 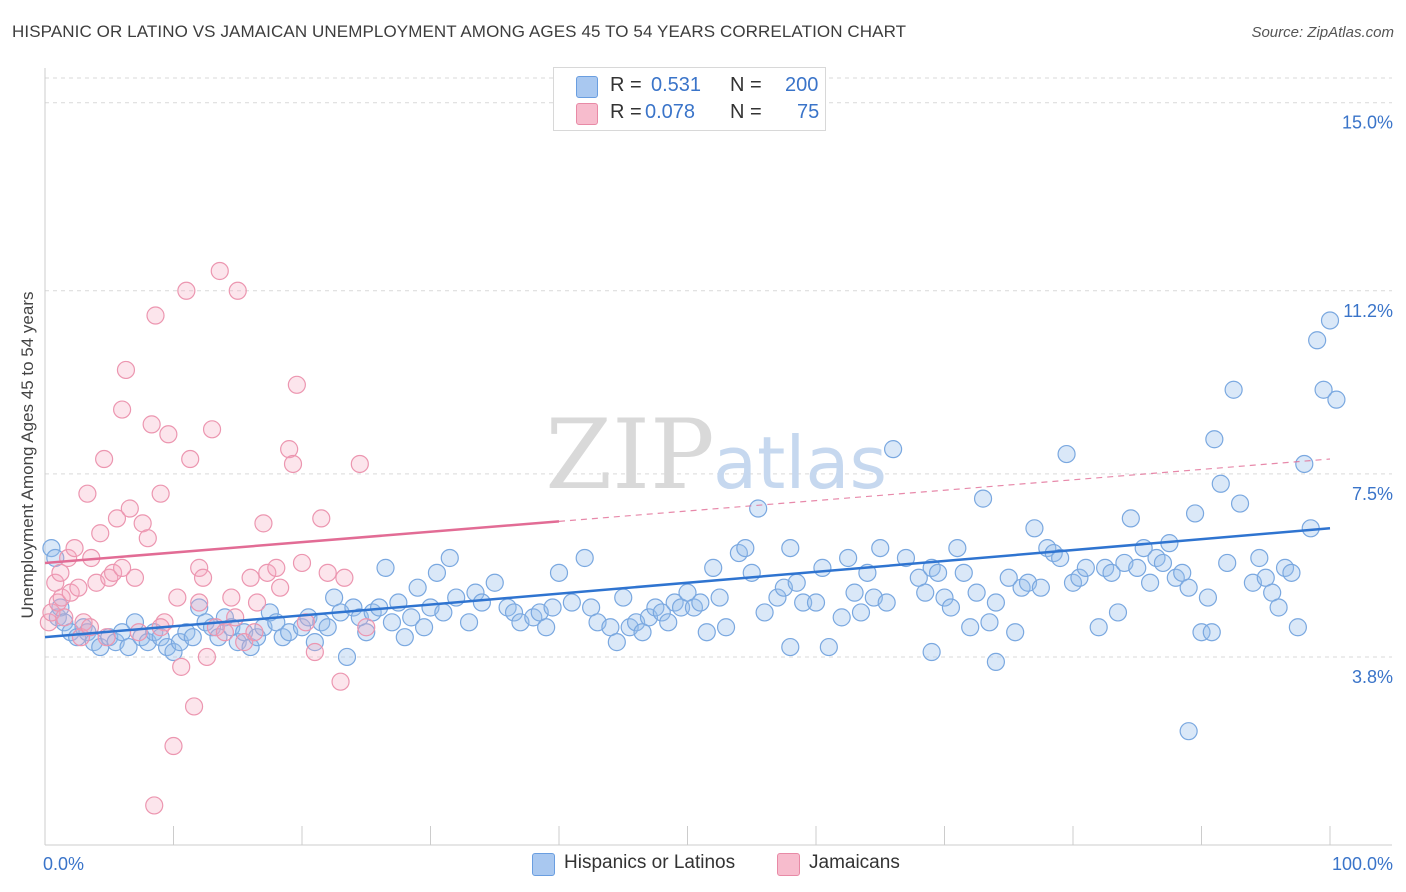 What do you see at coordinates (27, 455) in the screenshot?
I see `y-axis-label: Unemployment Among Ages 45 to 54 years` at bounding box center [27, 455].